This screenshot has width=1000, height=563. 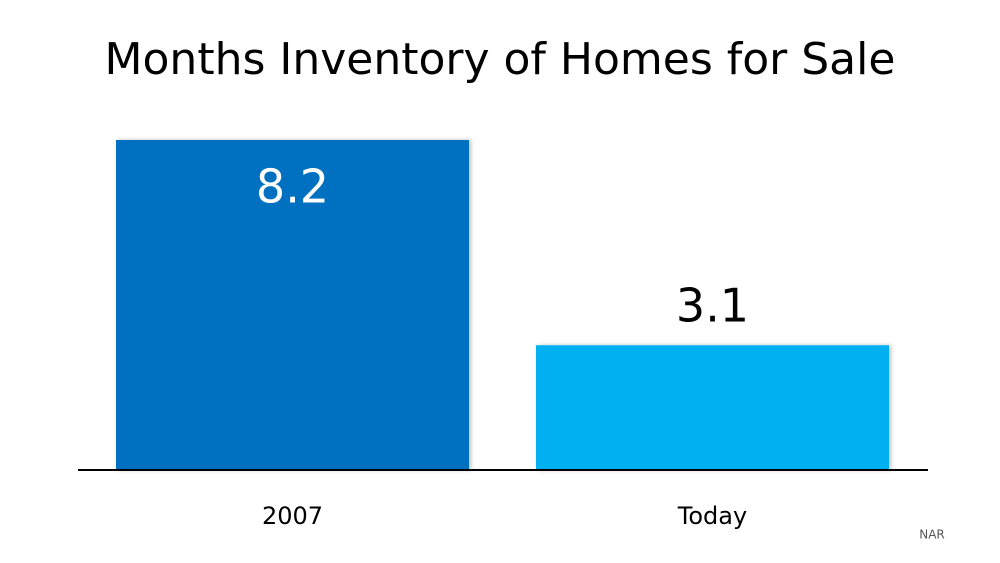 I want to click on bar, so click(x=712, y=407).